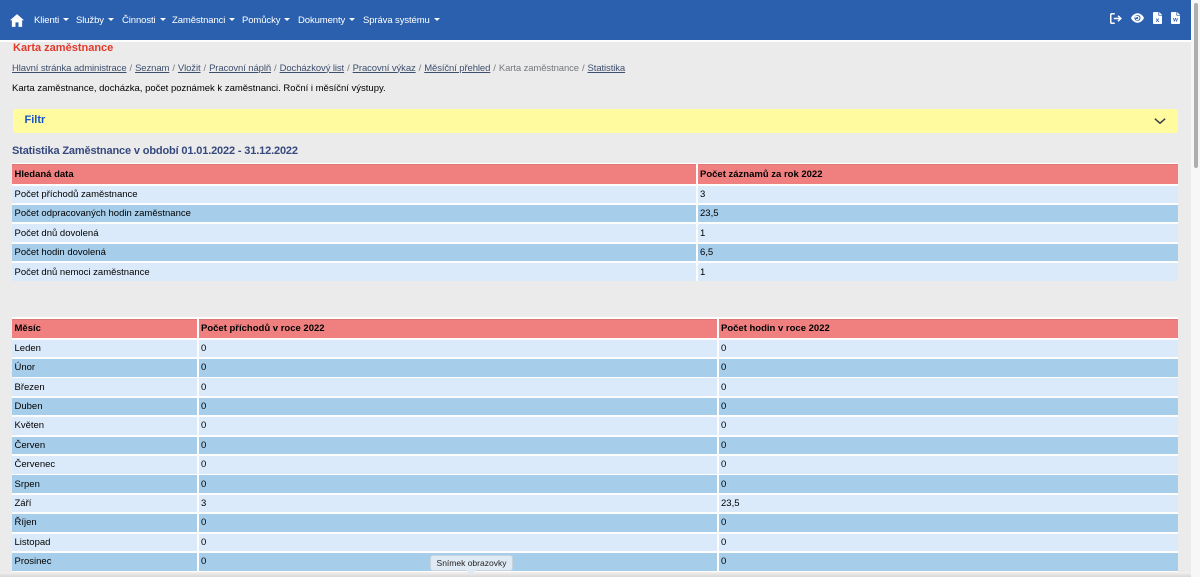 Image resolution: width=1200 pixels, height=577 pixels. What do you see at coordinates (1175, 21) in the screenshot?
I see `svg-text: w` at bounding box center [1175, 21].